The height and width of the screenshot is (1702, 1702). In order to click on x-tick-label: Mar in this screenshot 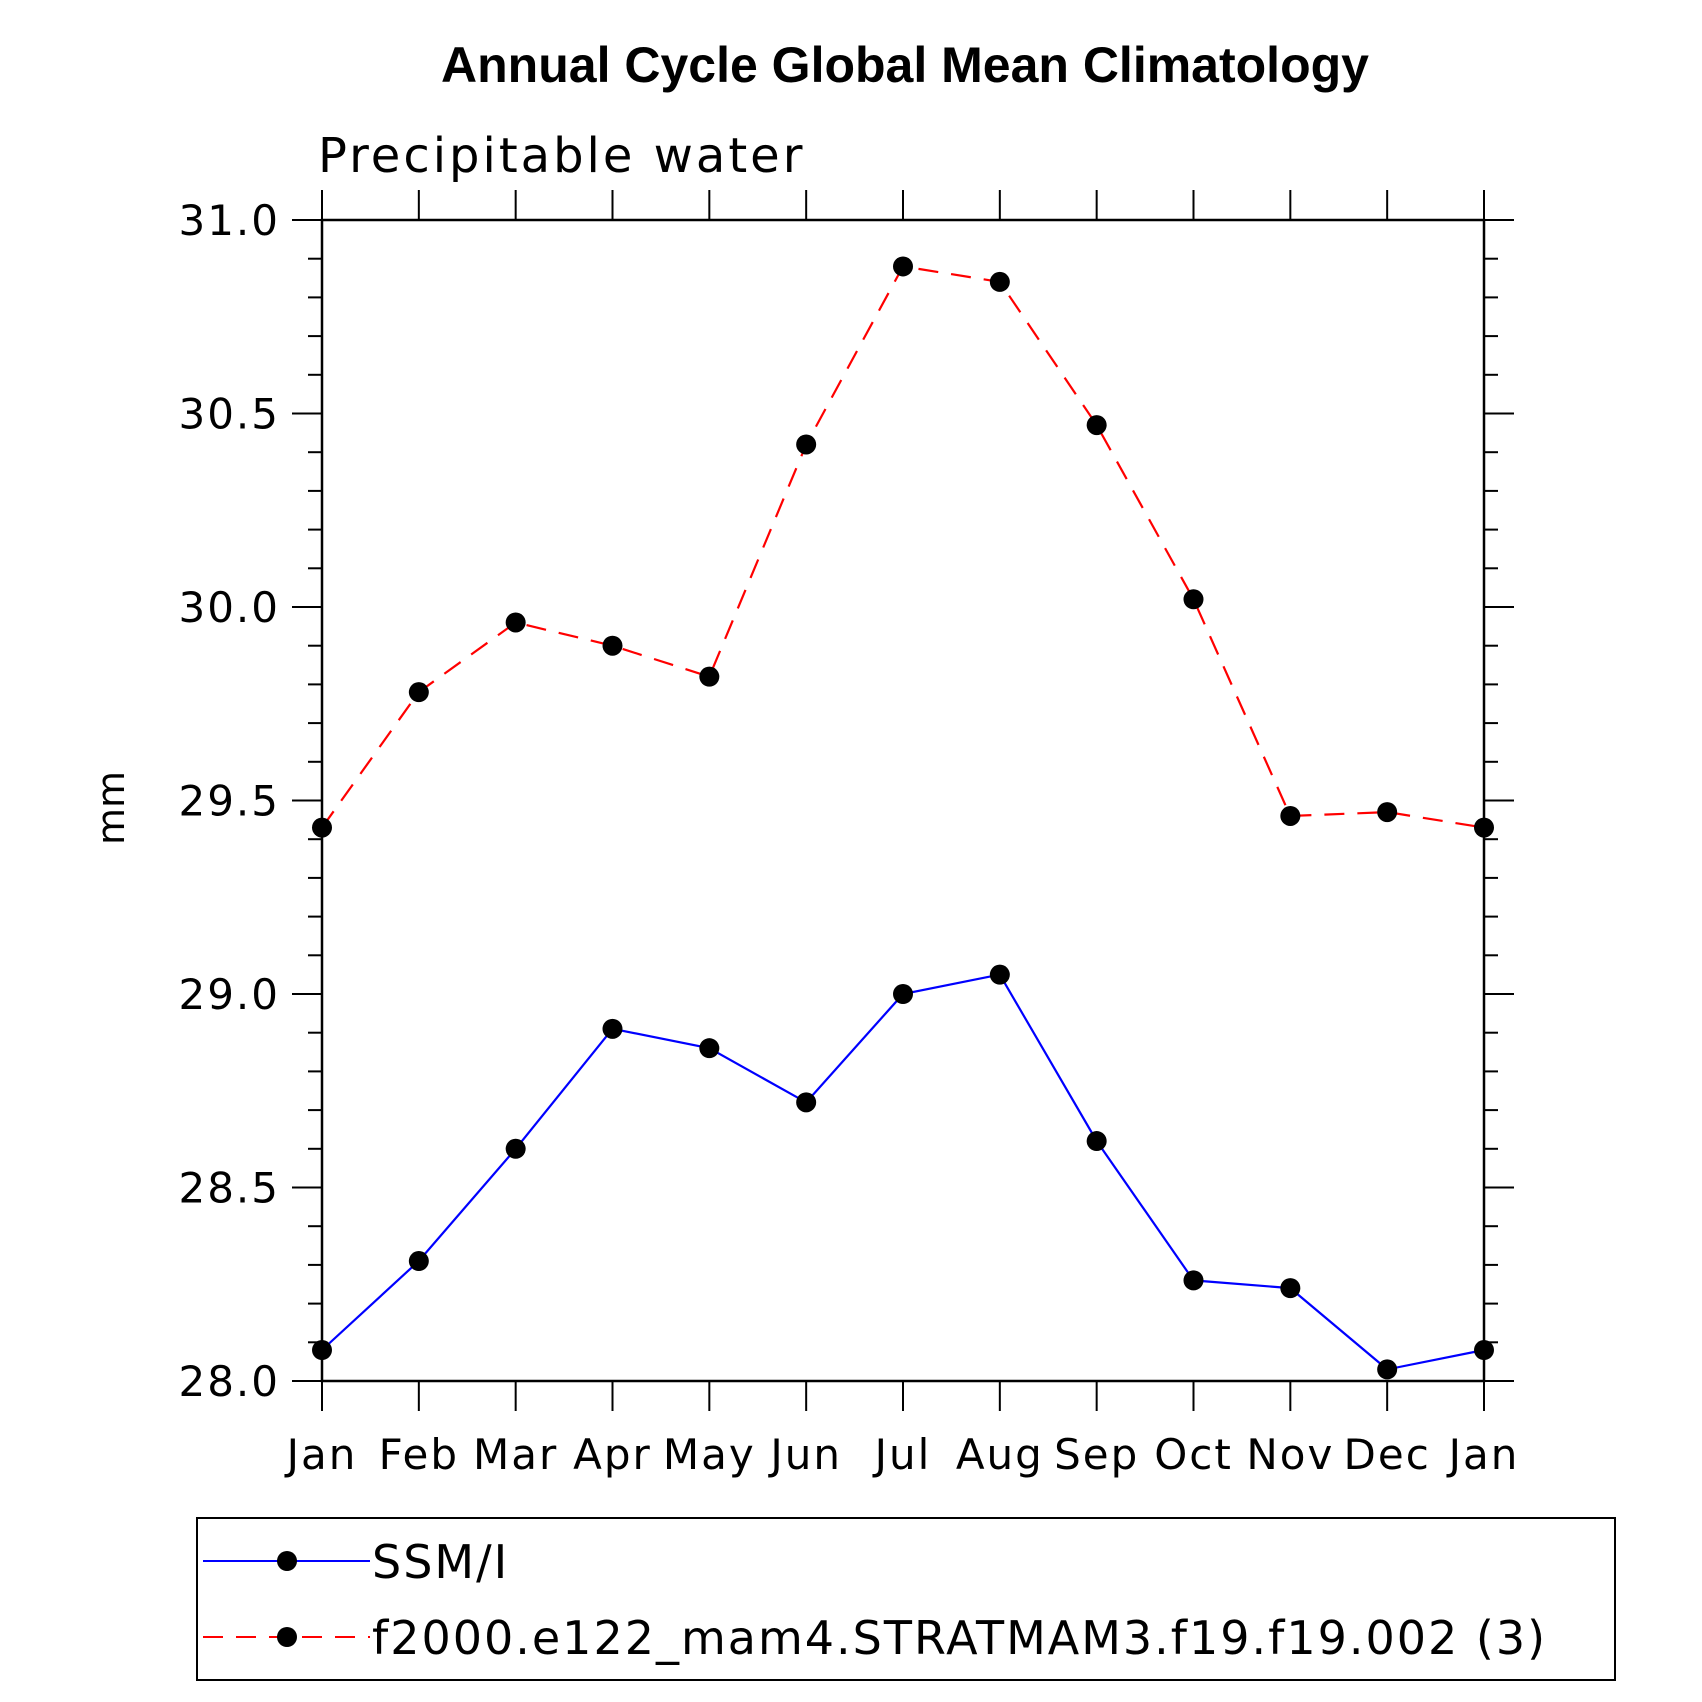, I will do `click(515, 1454)`.